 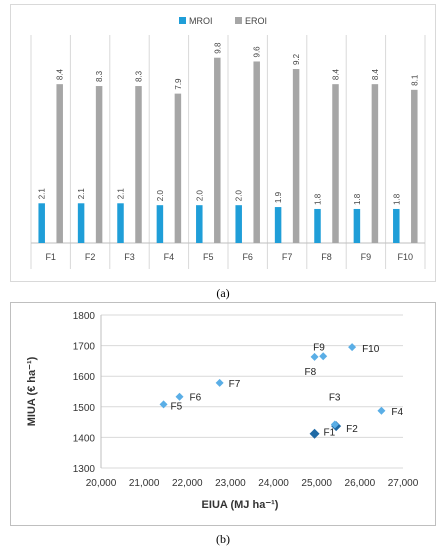 What do you see at coordinates (296, 59) in the screenshot?
I see `data-label-eroi-f7: 9.2` at bounding box center [296, 59].